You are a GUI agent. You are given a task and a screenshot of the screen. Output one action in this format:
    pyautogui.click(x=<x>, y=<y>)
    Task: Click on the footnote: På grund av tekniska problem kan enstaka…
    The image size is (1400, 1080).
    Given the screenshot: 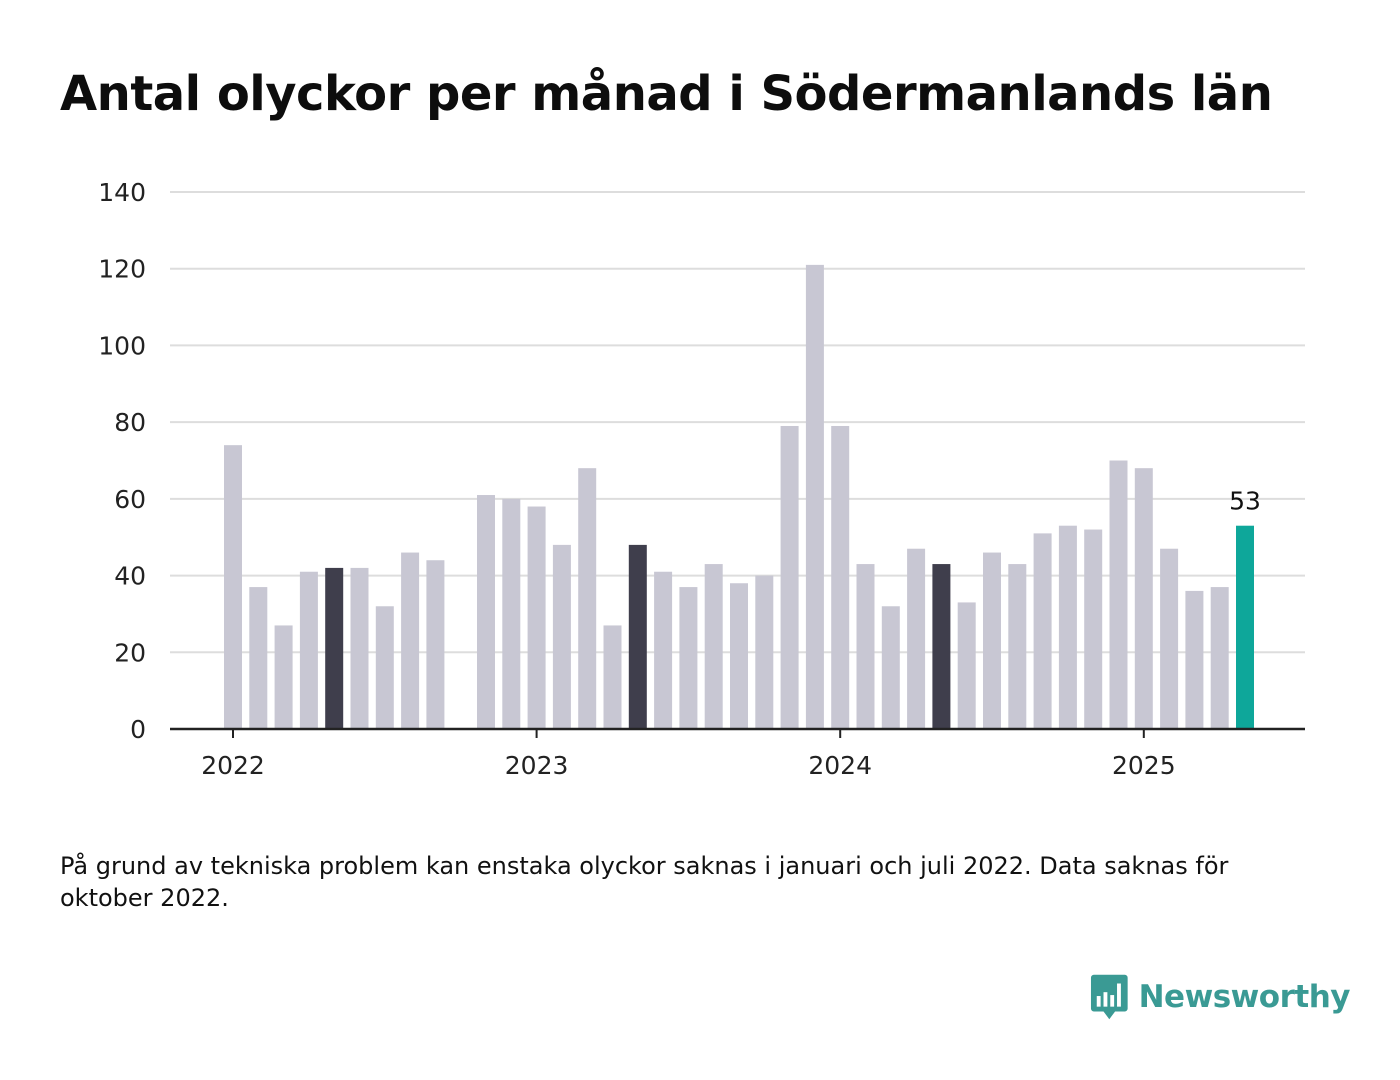 What is the action you would take?
    pyautogui.click(x=644, y=882)
    